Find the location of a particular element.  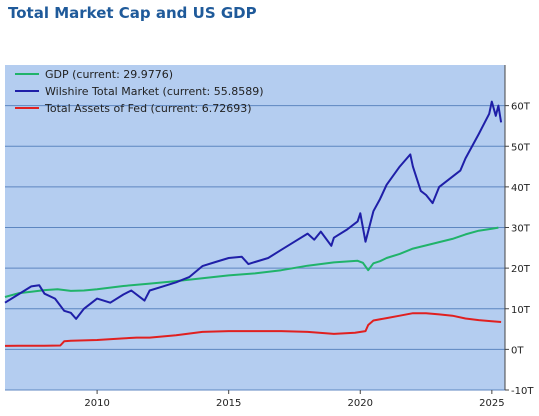

y-tick-label: 20T is located at coordinates (521, 269).